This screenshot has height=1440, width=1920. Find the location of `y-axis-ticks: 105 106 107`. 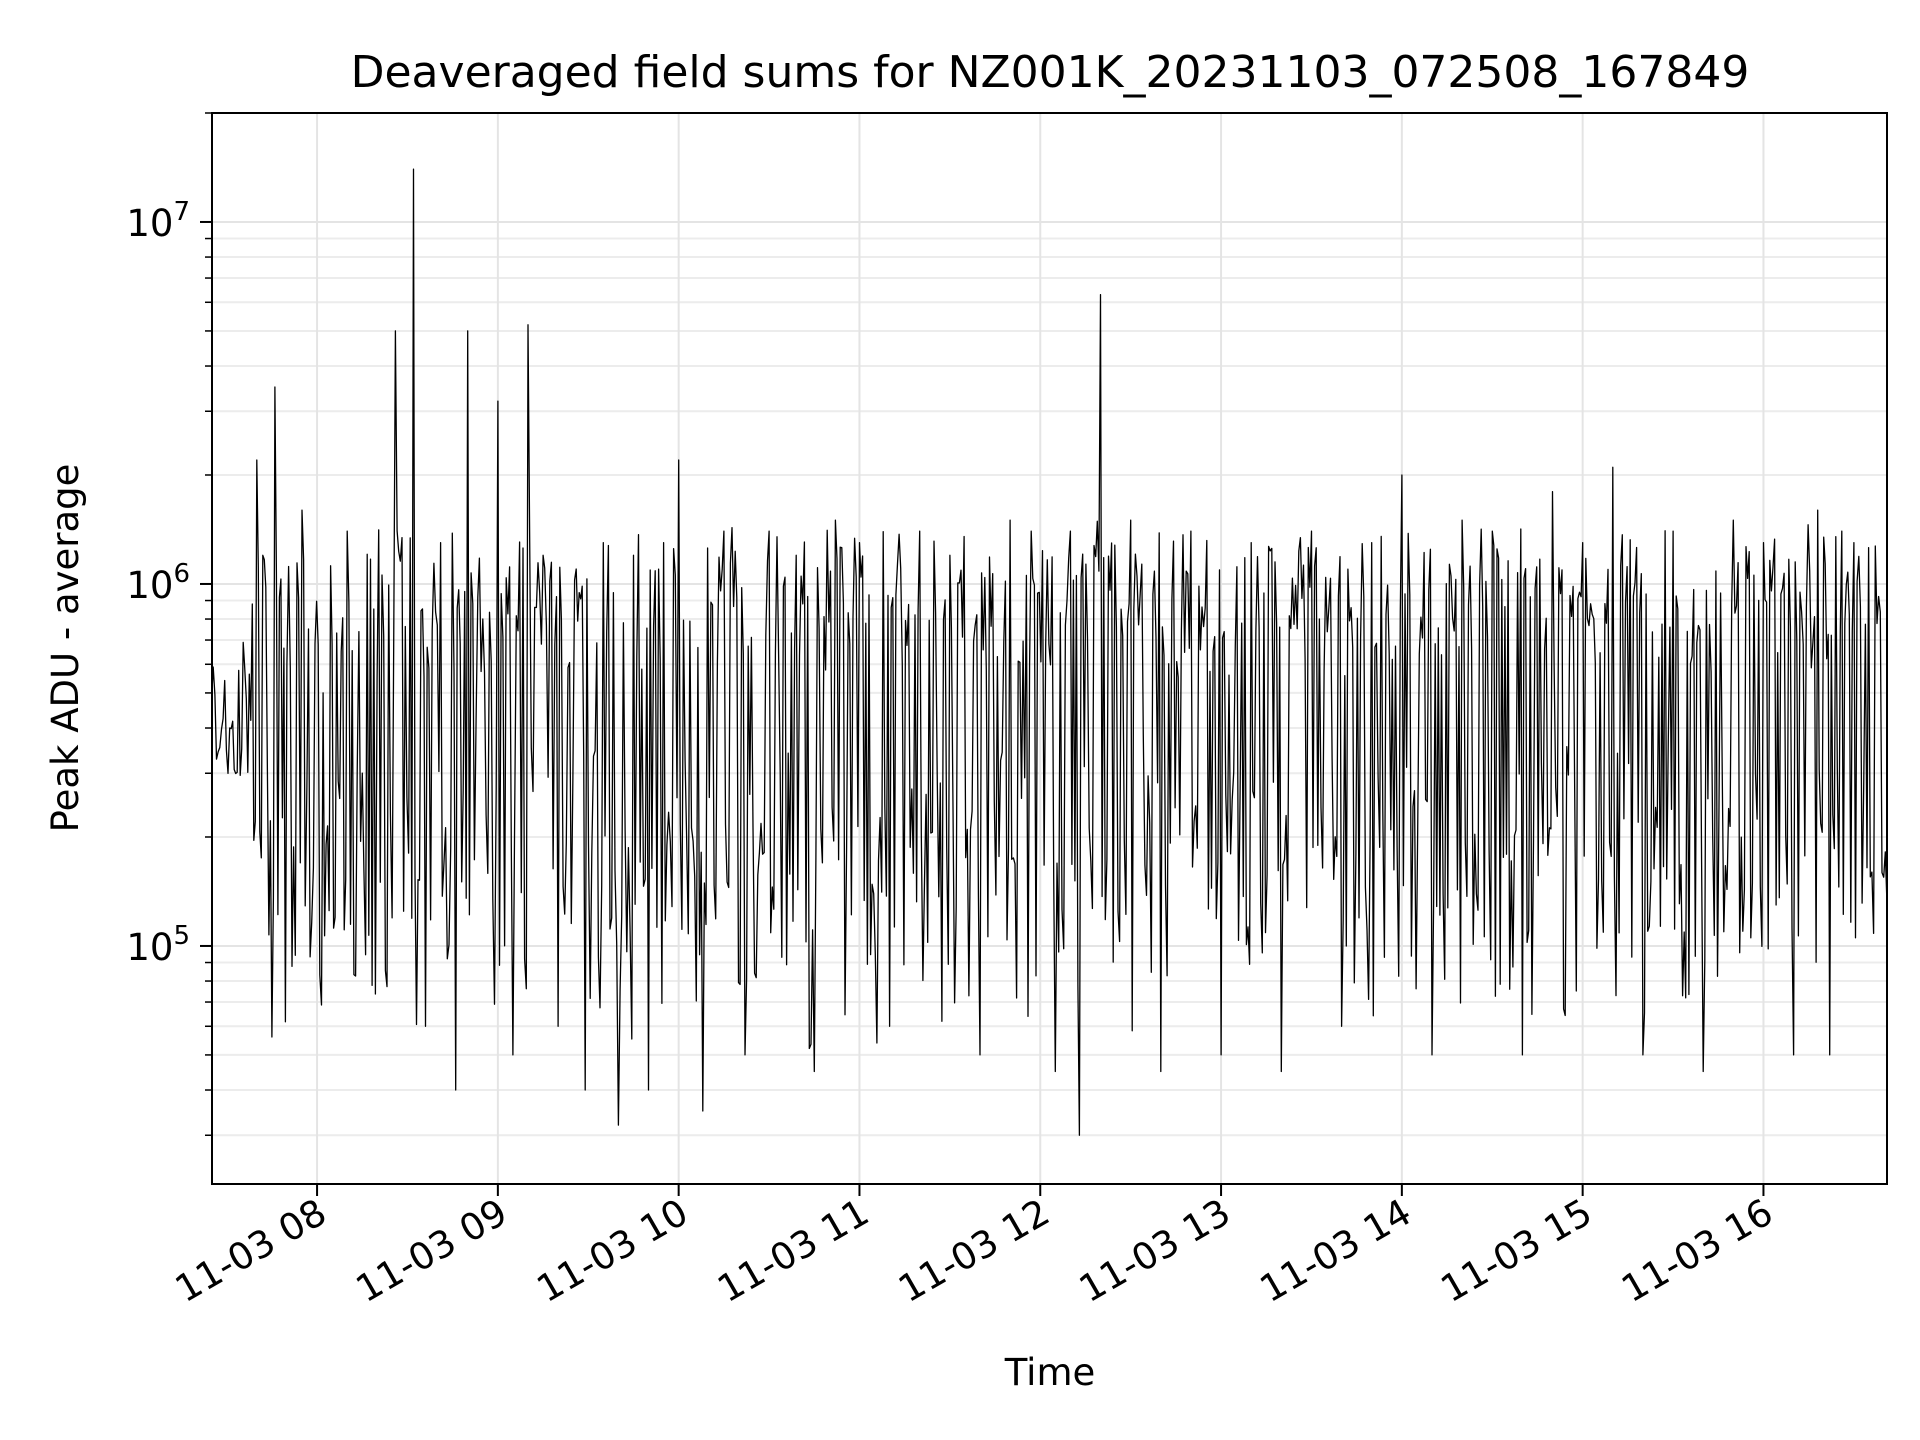

y-axis-ticks: 105 106 107 is located at coordinates (169, 583).